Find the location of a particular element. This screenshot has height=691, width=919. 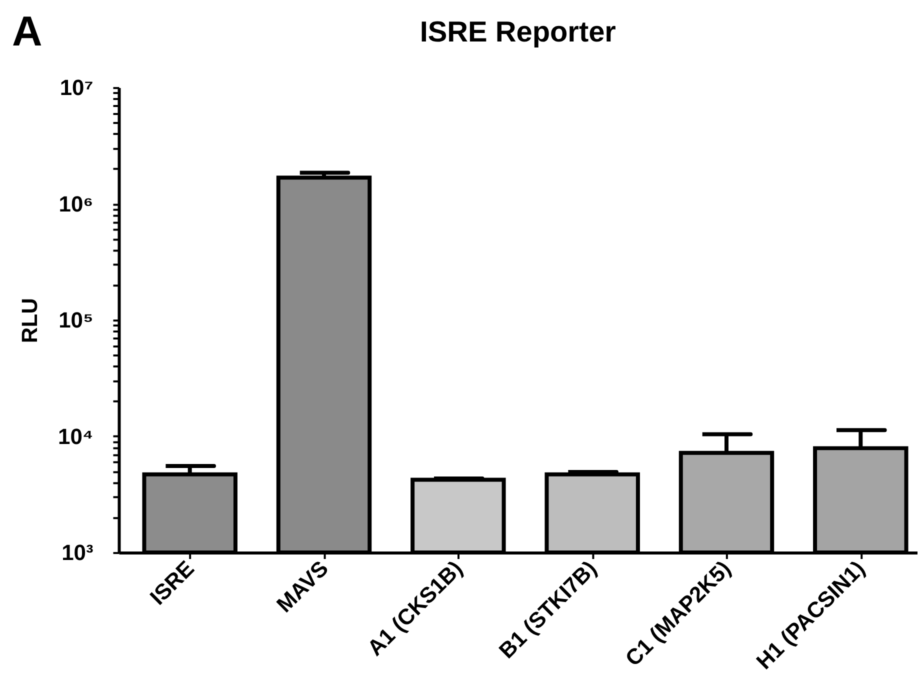

y-axis-title: RLU is located at coordinates (29, 321).